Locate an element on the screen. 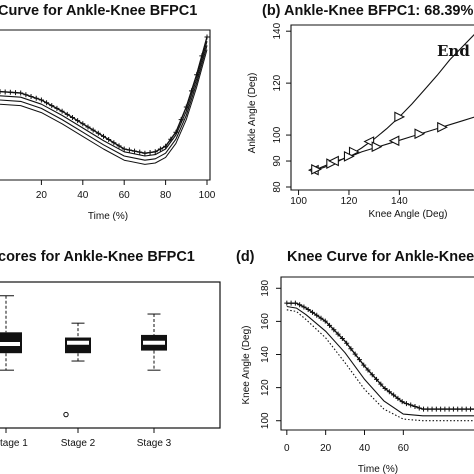 This screenshot has width=474, height=474. panel-d-title: Knee Curve for Ankle-Knee is located at coordinates (380, 257).